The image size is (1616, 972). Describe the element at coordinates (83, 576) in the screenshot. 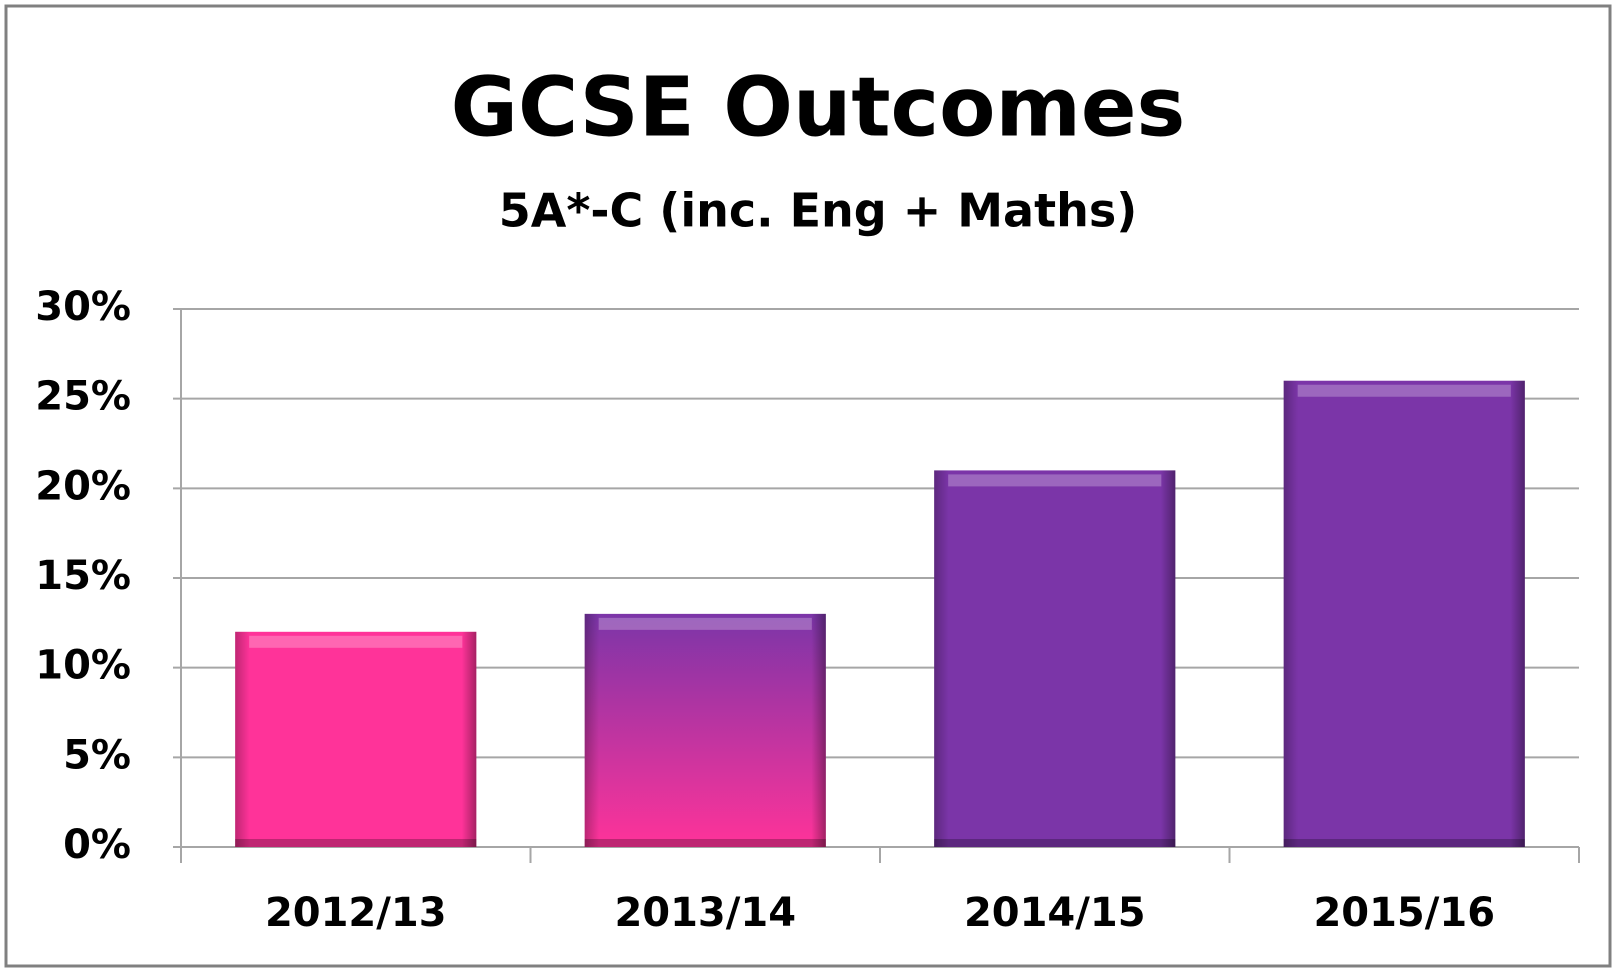

I see `y-tick-label: 15%` at that location.